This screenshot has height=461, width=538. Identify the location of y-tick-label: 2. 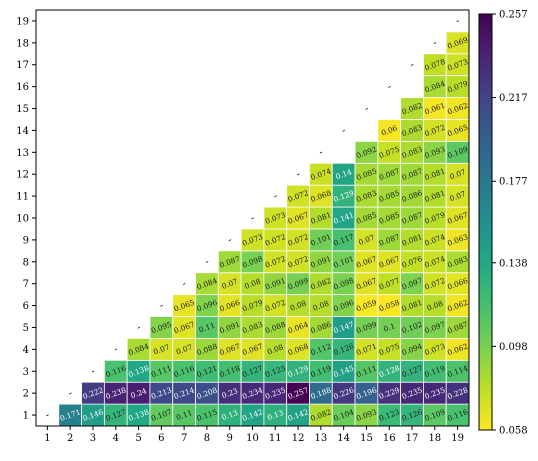
(26, 394).